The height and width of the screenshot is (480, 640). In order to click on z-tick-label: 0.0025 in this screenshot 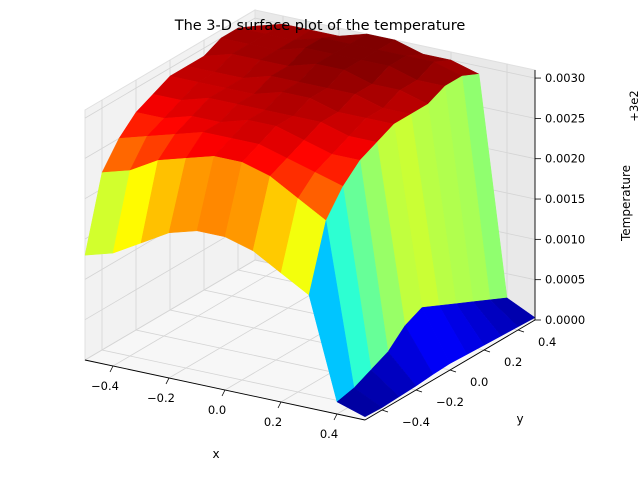, I will do `click(565, 118)`.